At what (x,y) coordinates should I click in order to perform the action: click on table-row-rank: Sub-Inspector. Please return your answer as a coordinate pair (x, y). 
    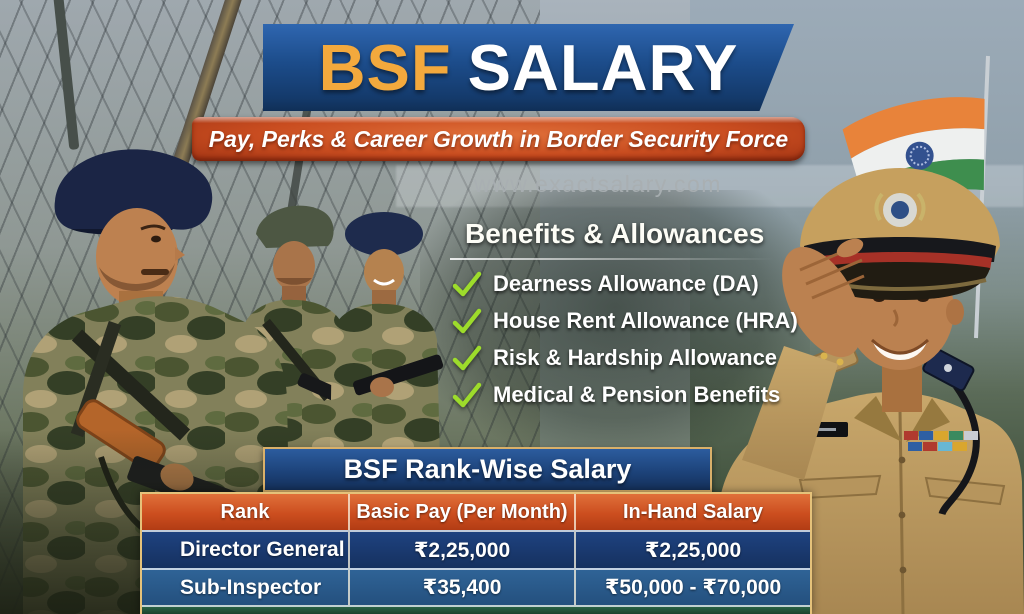
    Looking at the image, I should click on (245, 586).